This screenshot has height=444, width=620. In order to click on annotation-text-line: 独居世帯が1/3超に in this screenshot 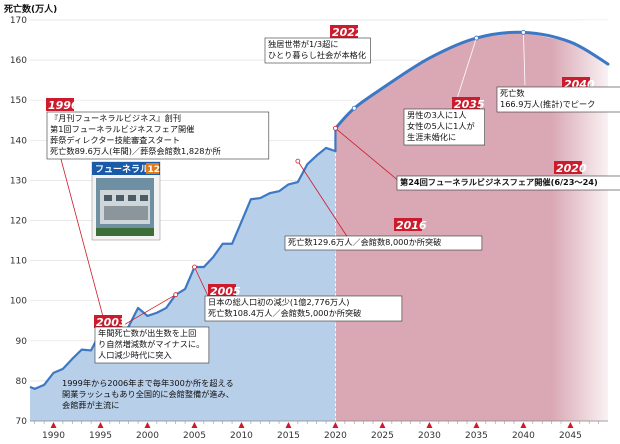, I will do `click(303, 44)`.